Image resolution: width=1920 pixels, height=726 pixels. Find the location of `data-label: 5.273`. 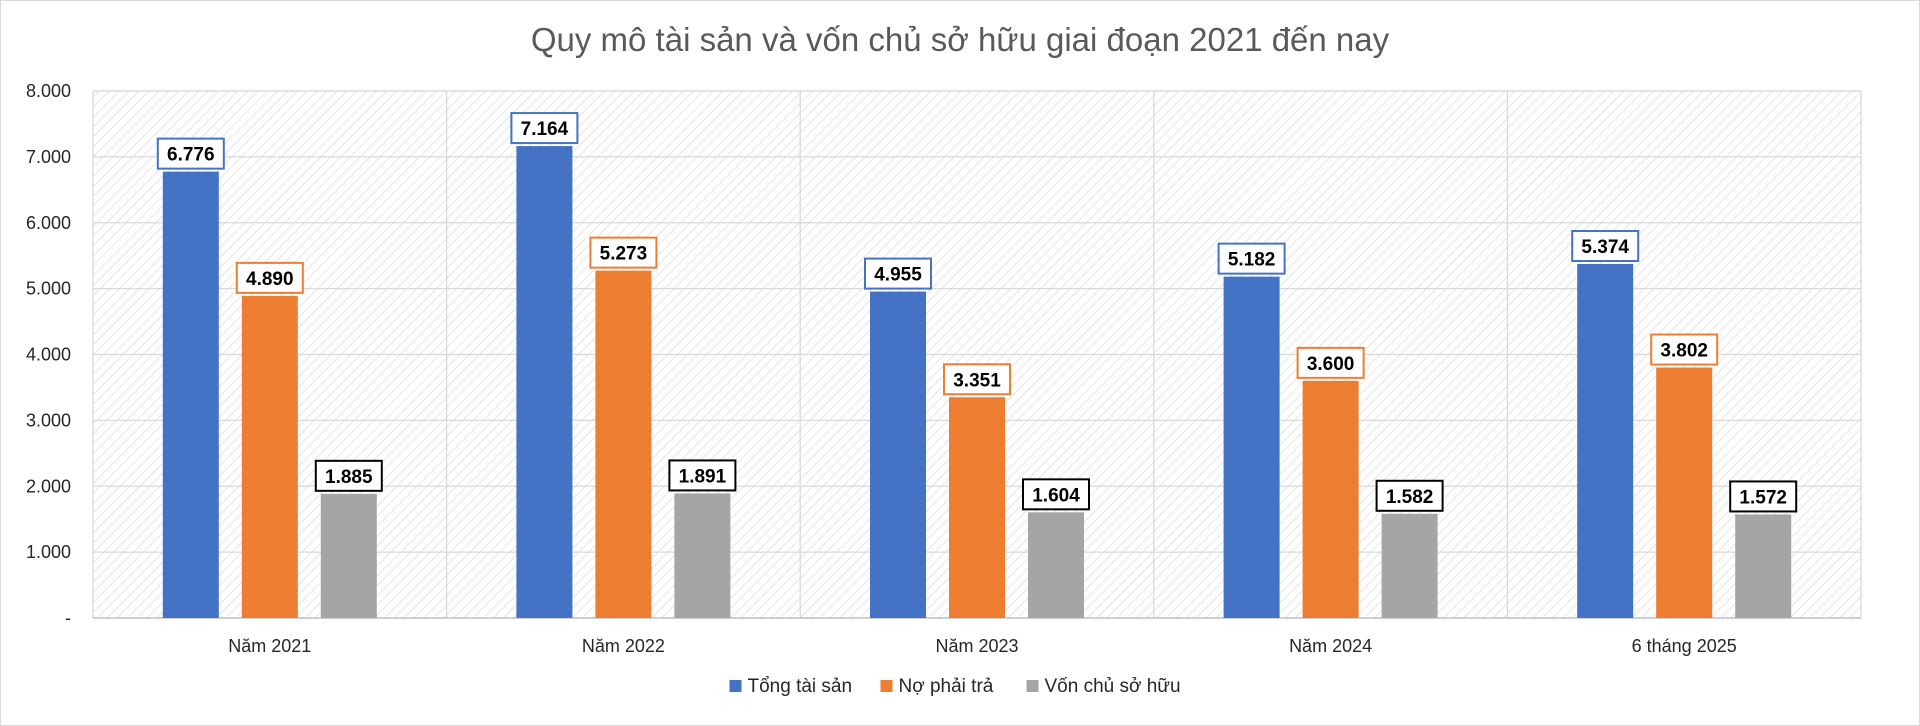

data-label: 5.273 is located at coordinates (624, 254).